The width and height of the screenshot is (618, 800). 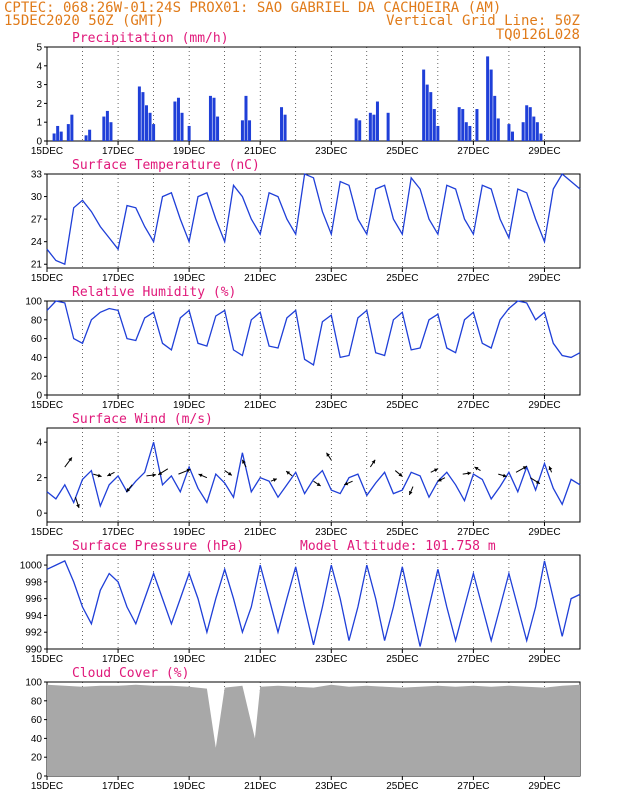 I want to click on pressure-title: Surface Pressure (hPa), so click(x=158, y=546).